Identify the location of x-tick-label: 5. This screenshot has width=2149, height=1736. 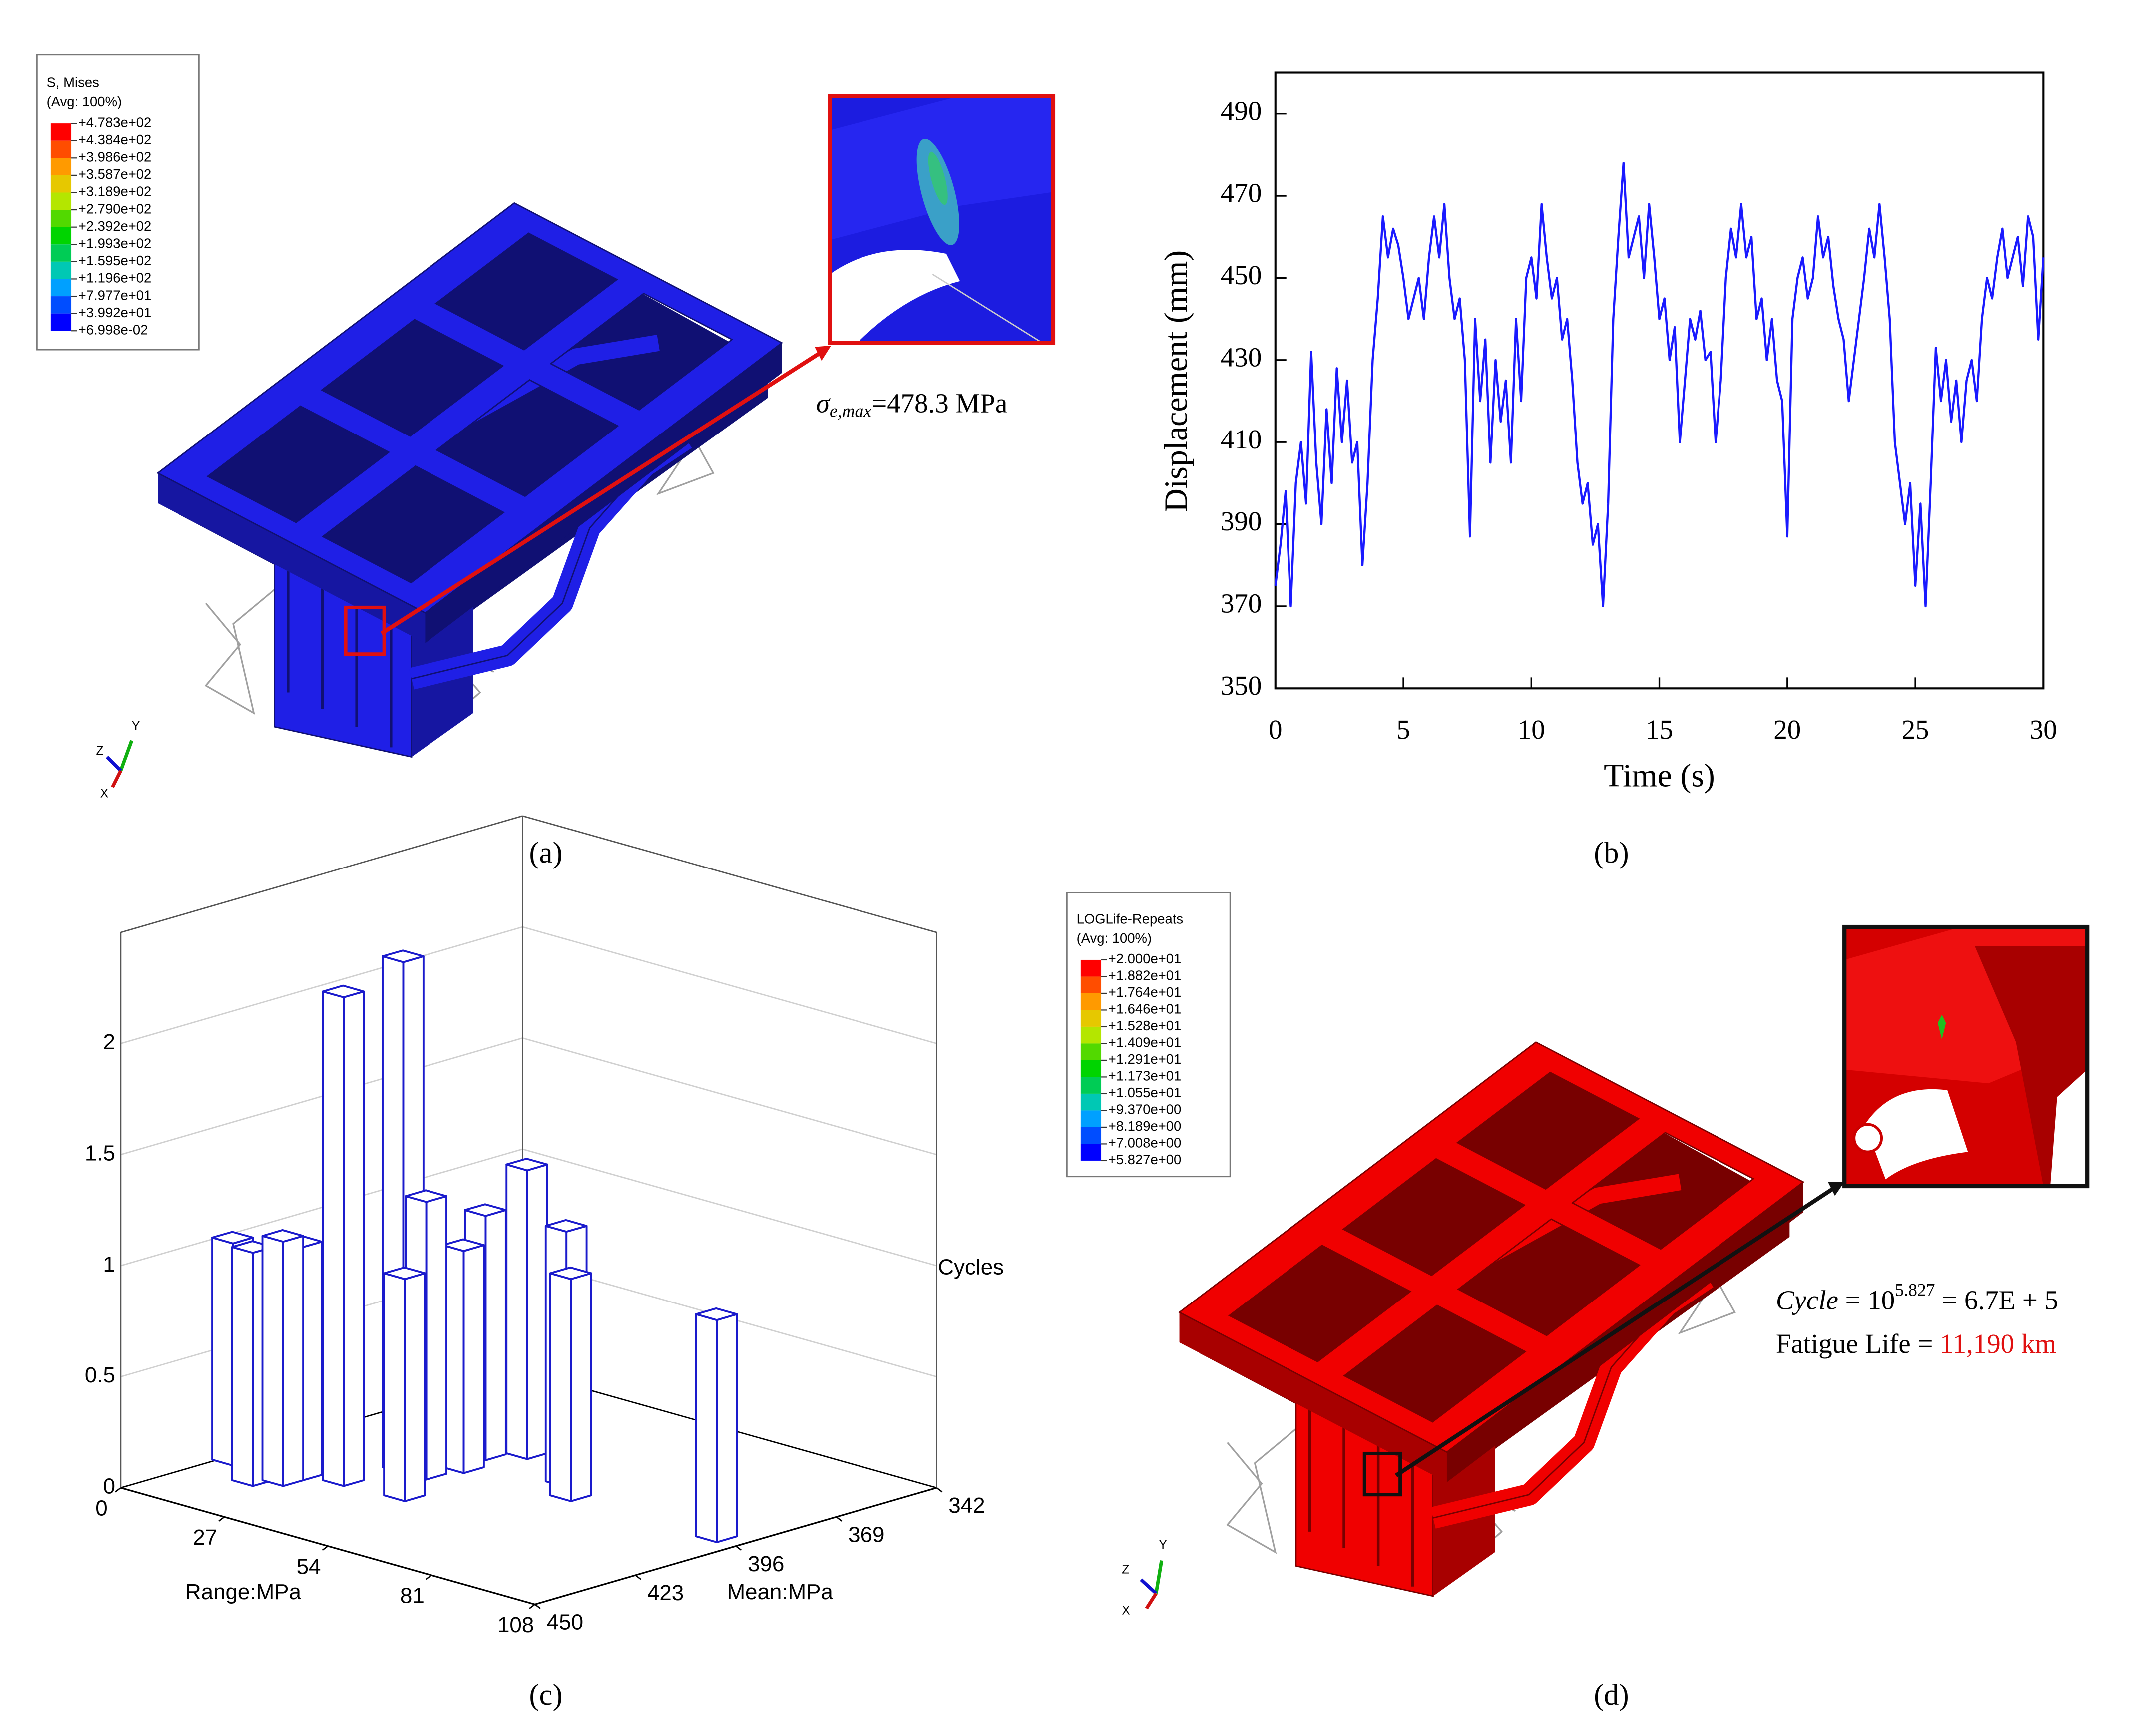
(1403, 729).